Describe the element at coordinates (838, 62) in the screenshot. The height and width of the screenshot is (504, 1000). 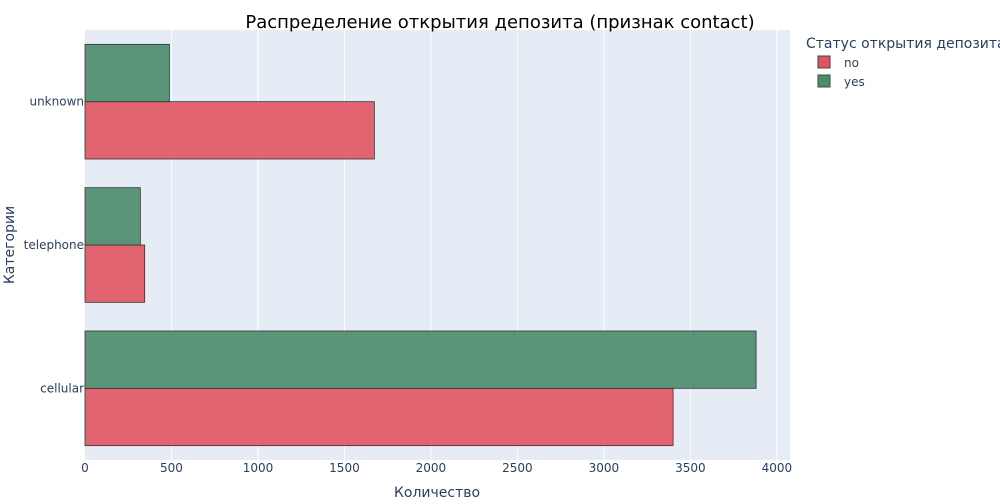
I see `legend-item-no: no` at that location.